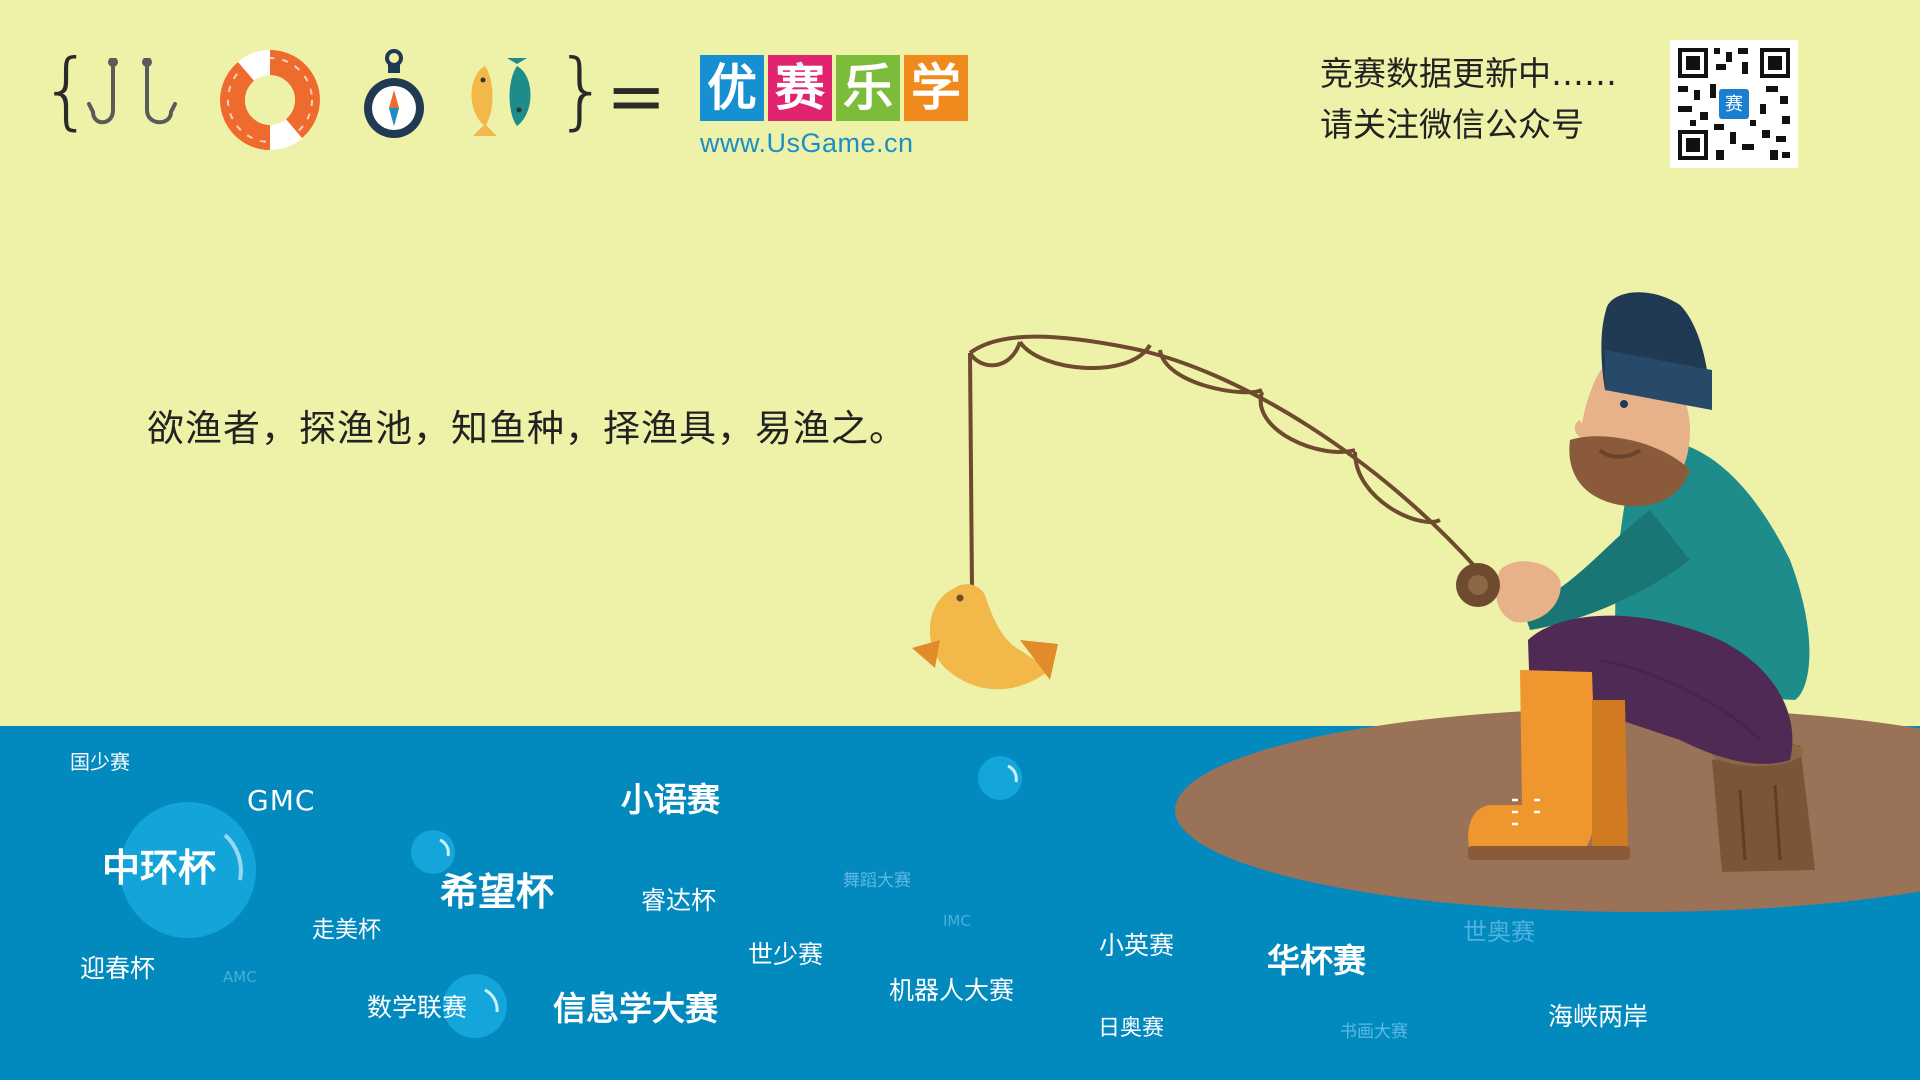  What do you see at coordinates (346, 930) in the screenshot?
I see `competition-tag: 走美杯` at bounding box center [346, 930].